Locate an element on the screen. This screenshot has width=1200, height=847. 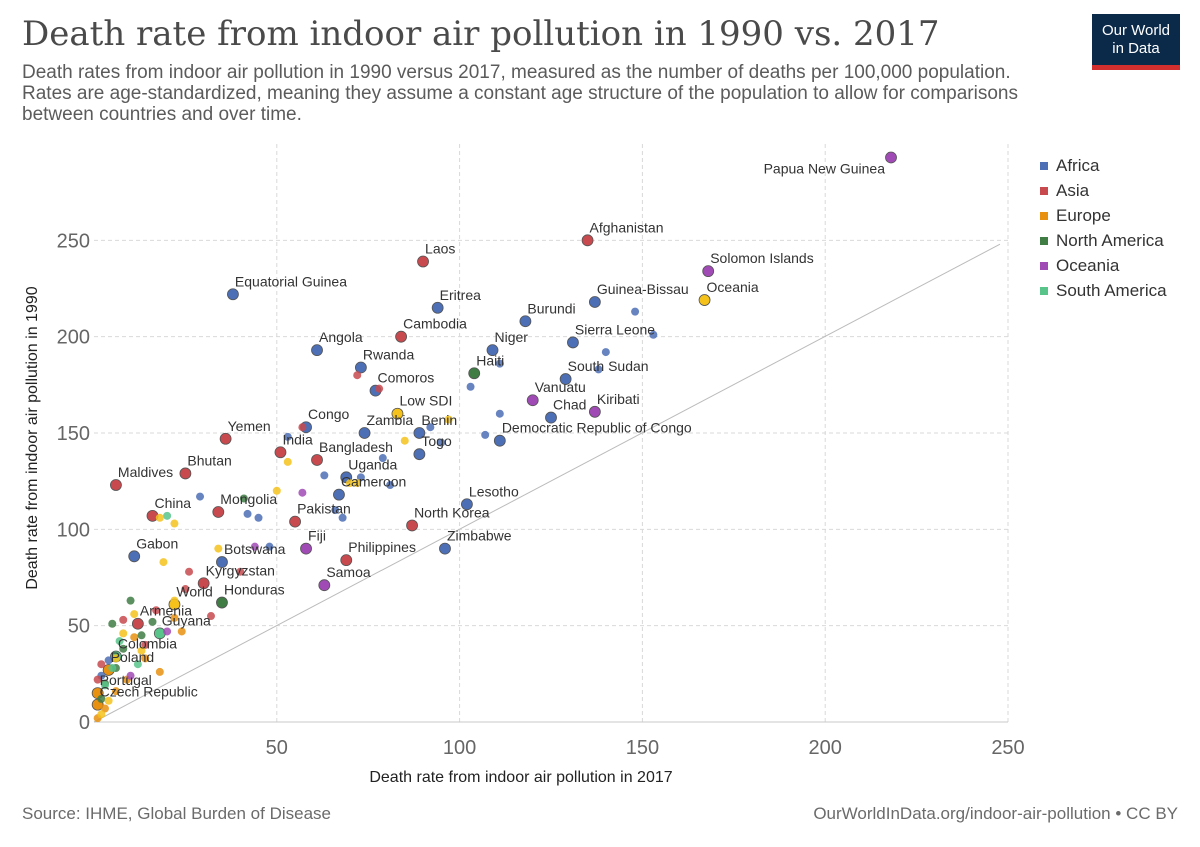
data-point-eritrea is located at coordinates (437, 307).